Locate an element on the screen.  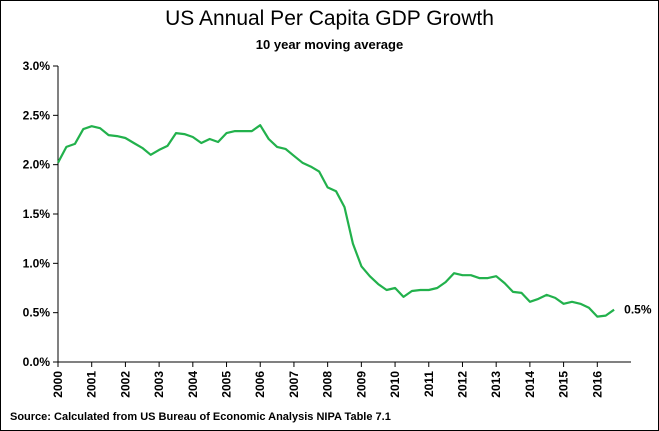
y-axis: 0.0% 0.5% 1.0% 1.5% 2.0% 2.5% 3.0% is located at coordinates (41, 214).